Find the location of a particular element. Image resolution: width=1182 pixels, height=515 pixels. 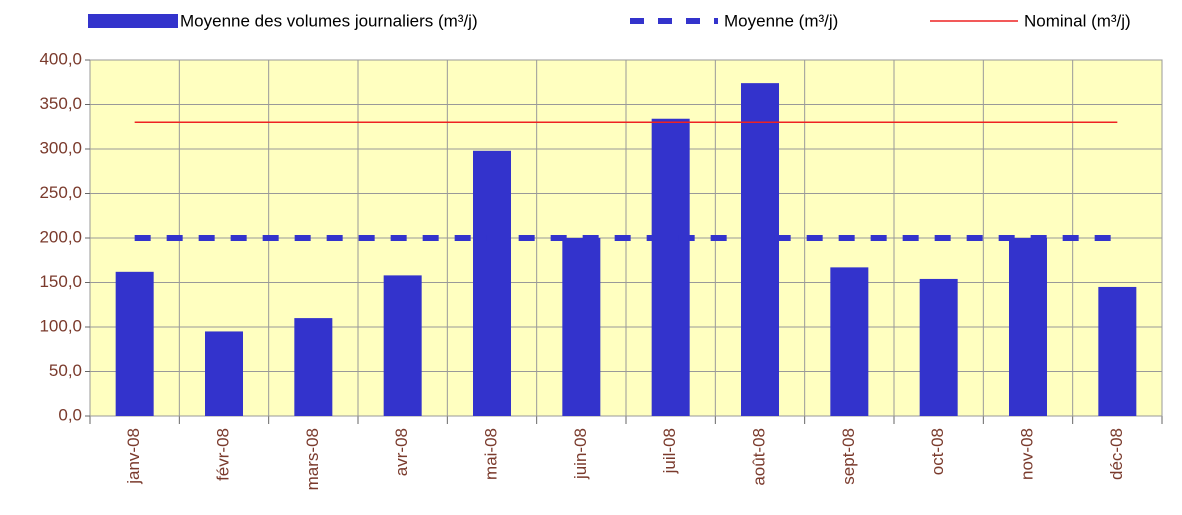

legend-label: Moyenne des volumes journaliers (m³/j) is located at coordinates (329, 20).